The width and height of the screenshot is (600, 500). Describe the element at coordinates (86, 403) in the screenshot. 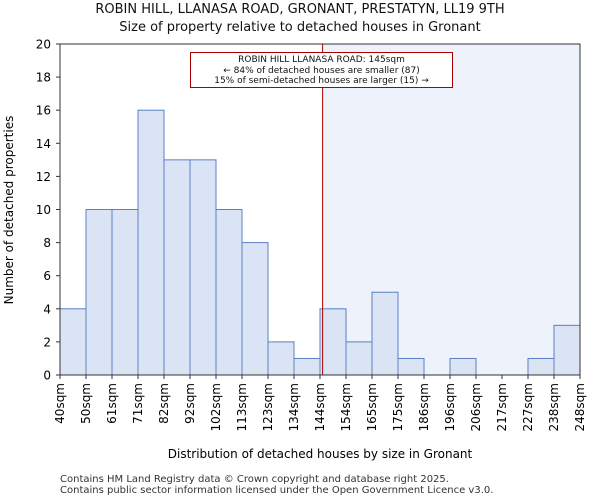

I see `x-tick-label: 50sqm` at that location.